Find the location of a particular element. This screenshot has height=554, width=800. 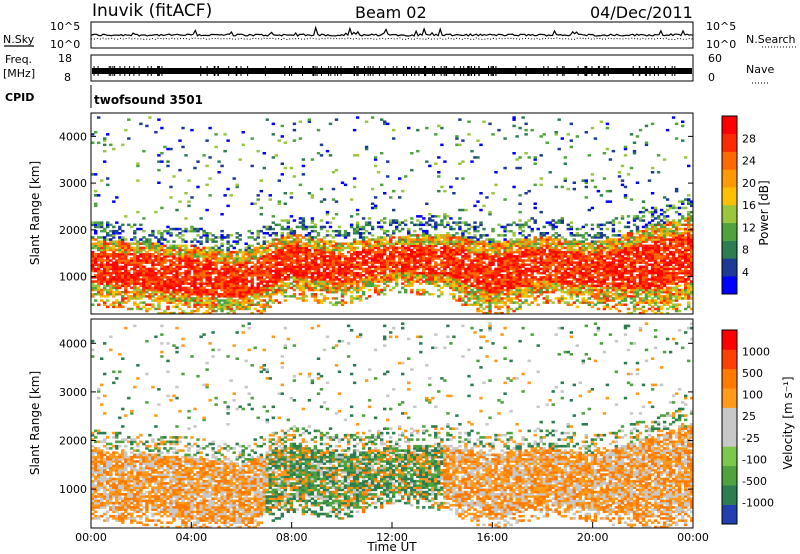

freq-tick-bottom: 8 is located at coordinates (67, 77).